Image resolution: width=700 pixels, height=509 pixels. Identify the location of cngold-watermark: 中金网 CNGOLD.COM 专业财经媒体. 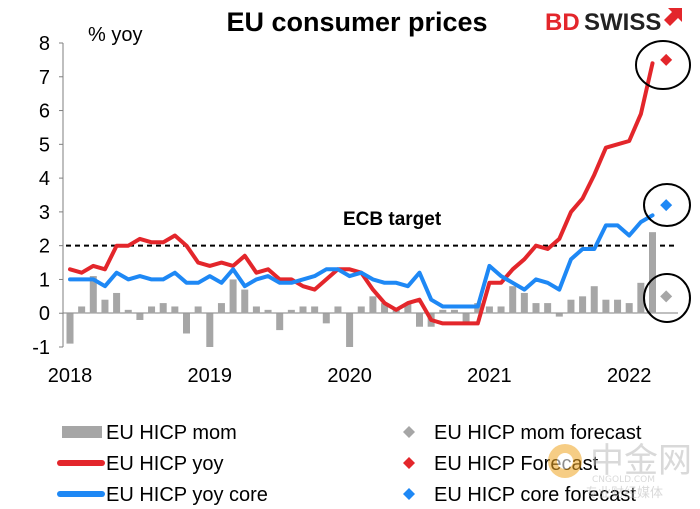
(620, 471).